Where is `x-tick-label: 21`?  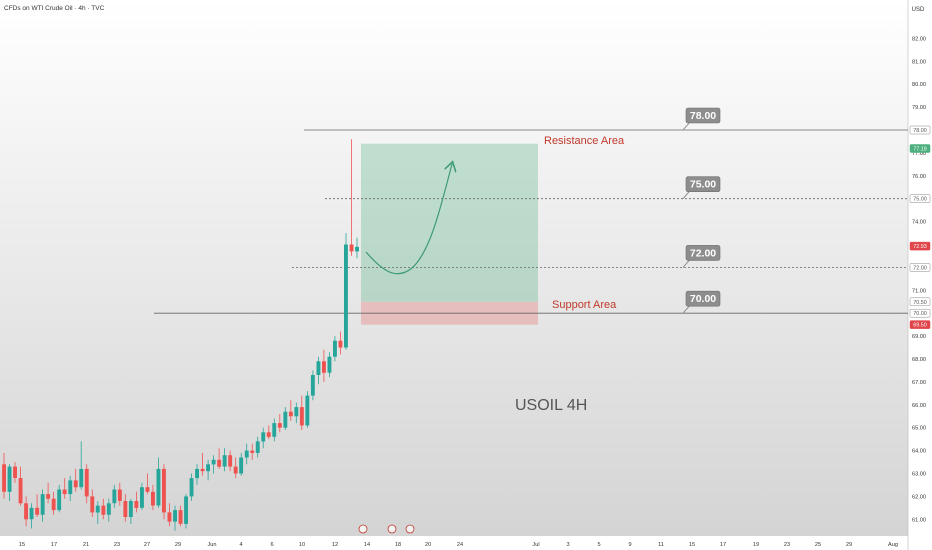
x-tick-label: 21 is located at coordinates (86, 545).